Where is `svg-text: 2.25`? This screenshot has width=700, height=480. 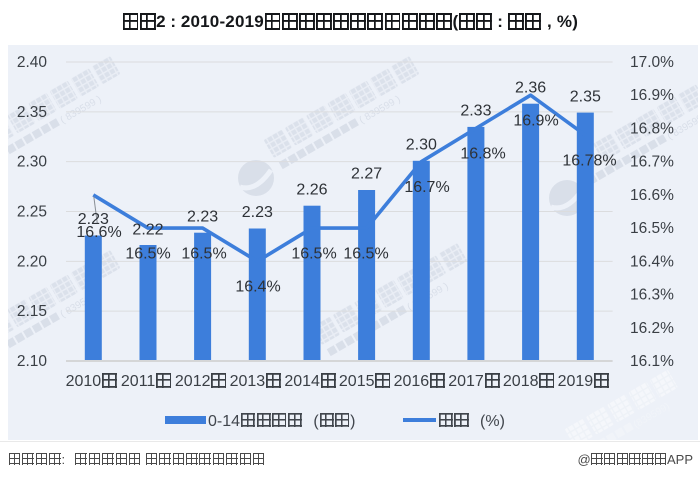 svg-text: 2.25 is located at coordinates (32, 212).